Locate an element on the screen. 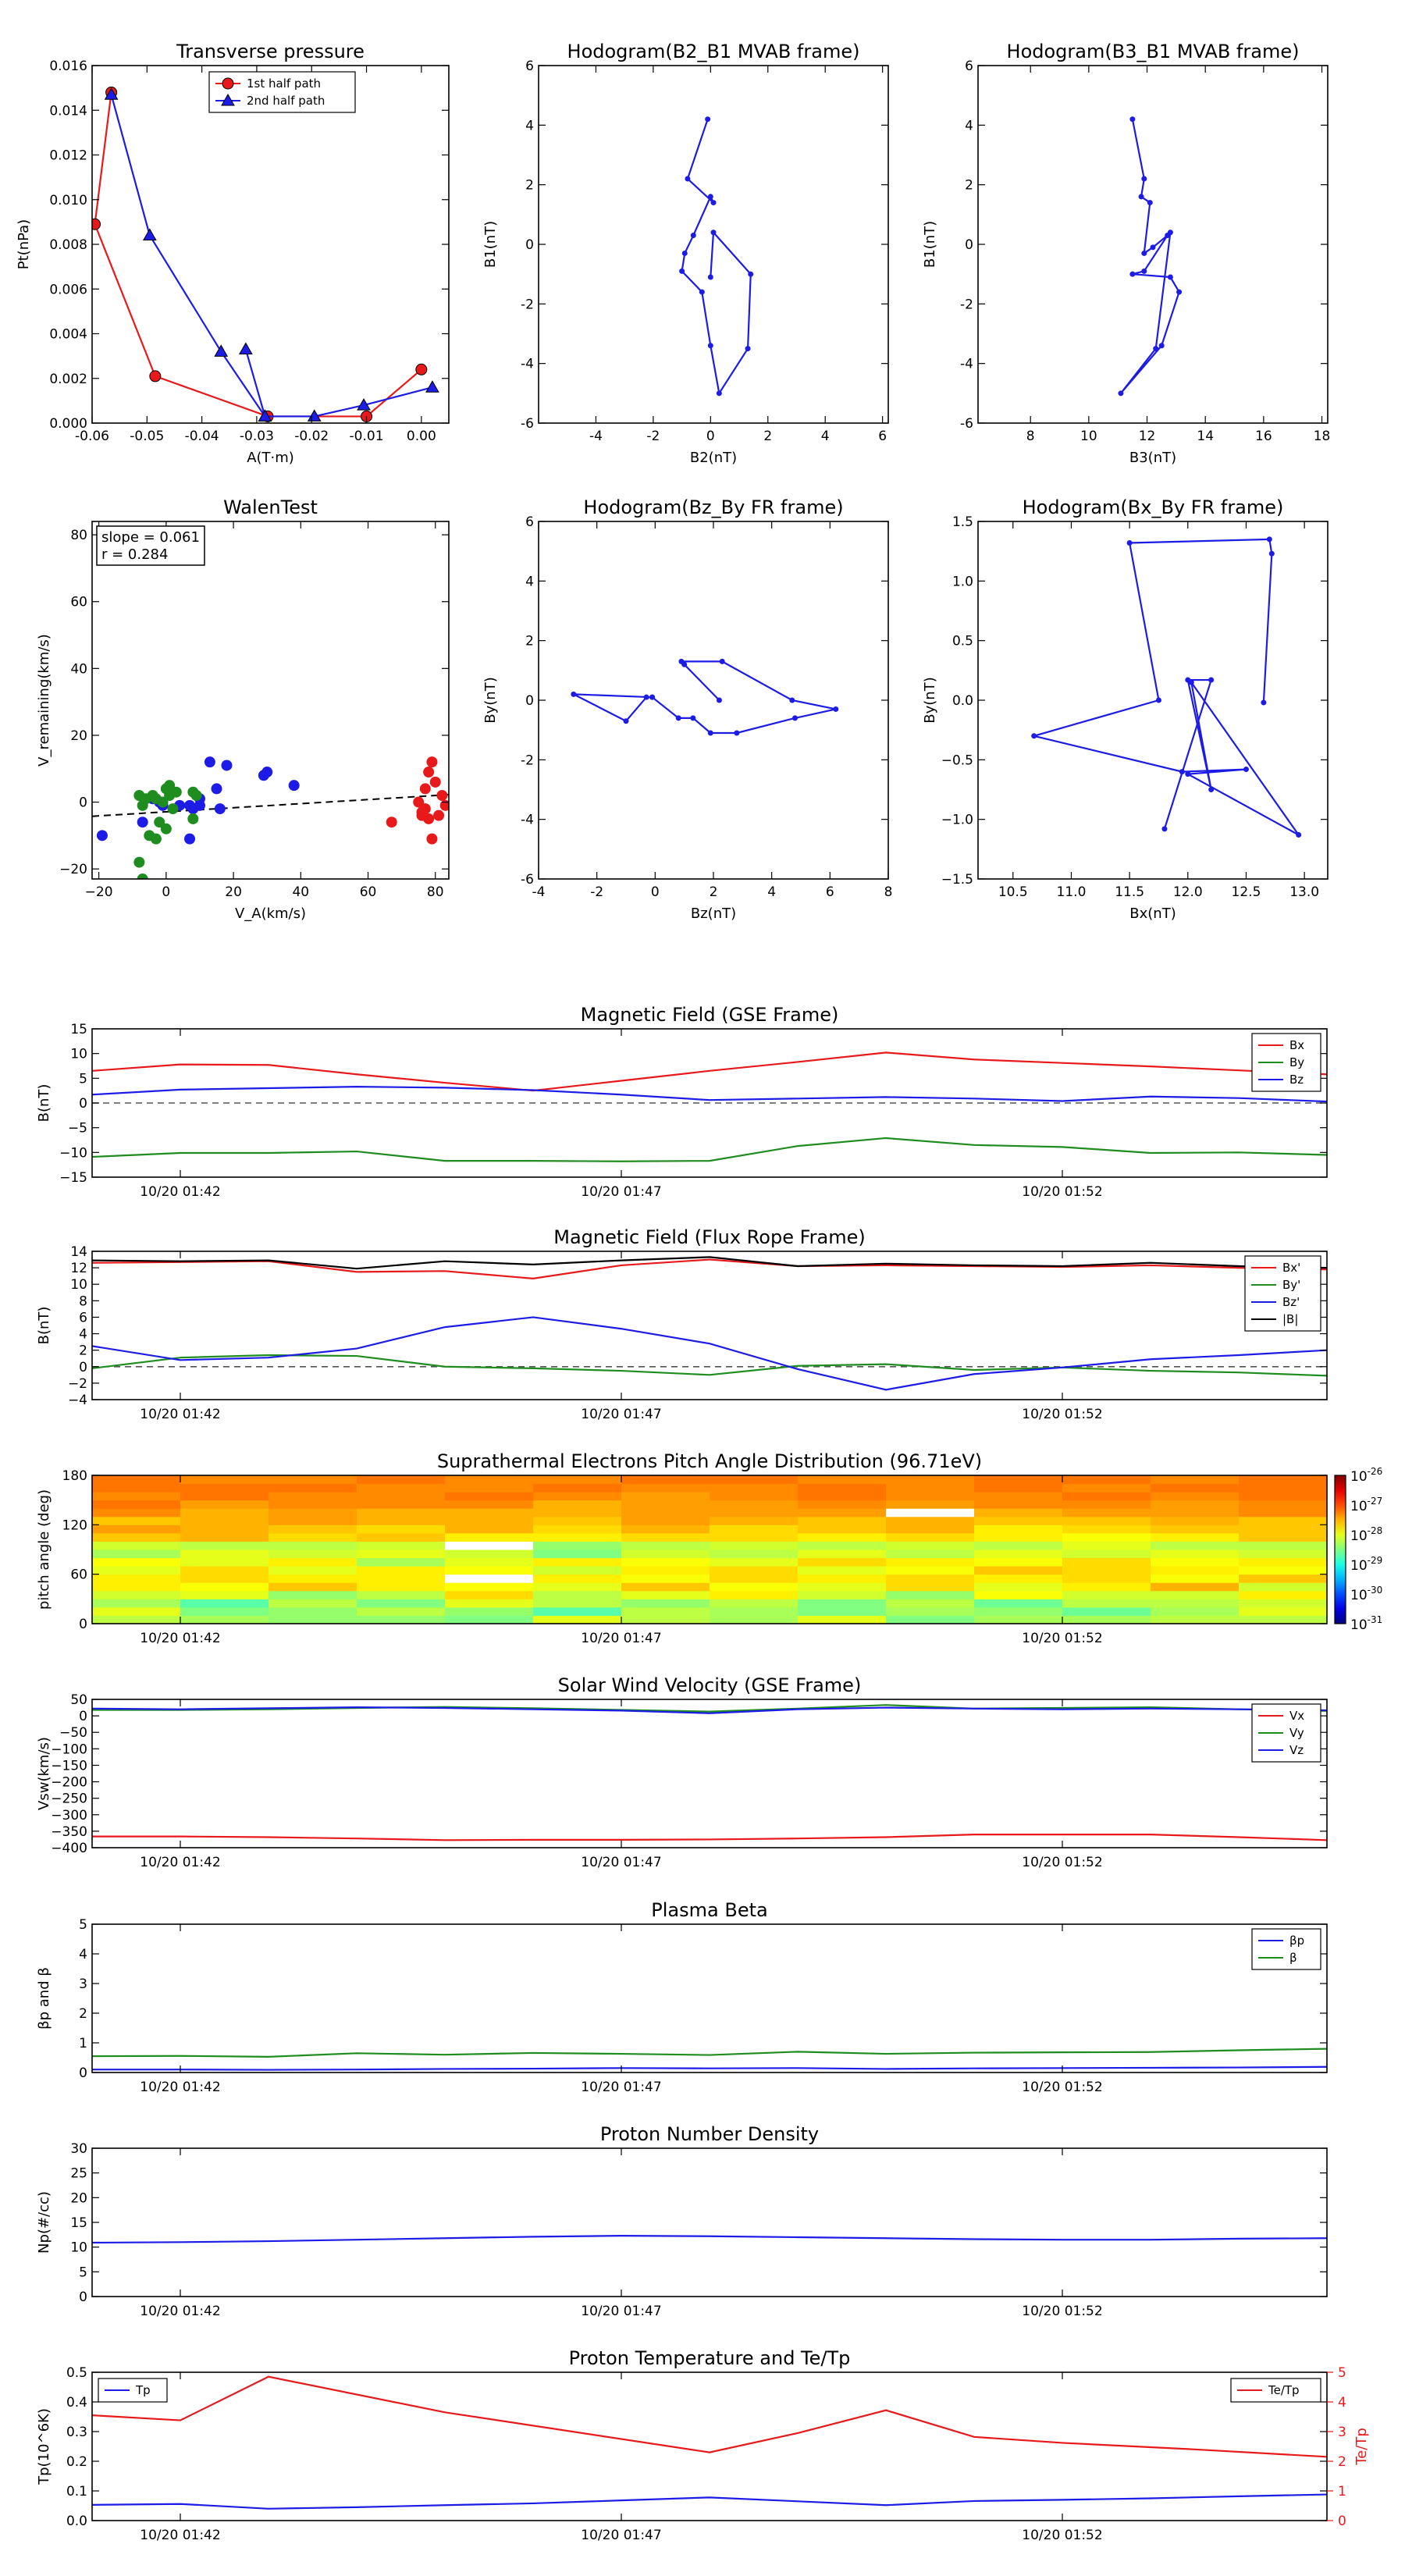 The height and width of the screenshot is (2576, 1405). x-tick-label: 8 is located at coordinates (889, 892).